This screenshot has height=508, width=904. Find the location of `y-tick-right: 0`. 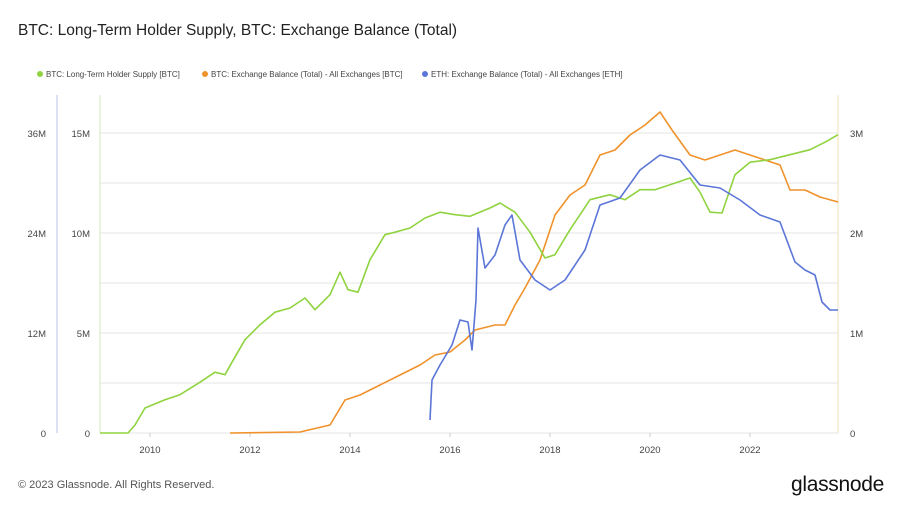

y-tick-right: 0 is located at coordinates (852, 434).